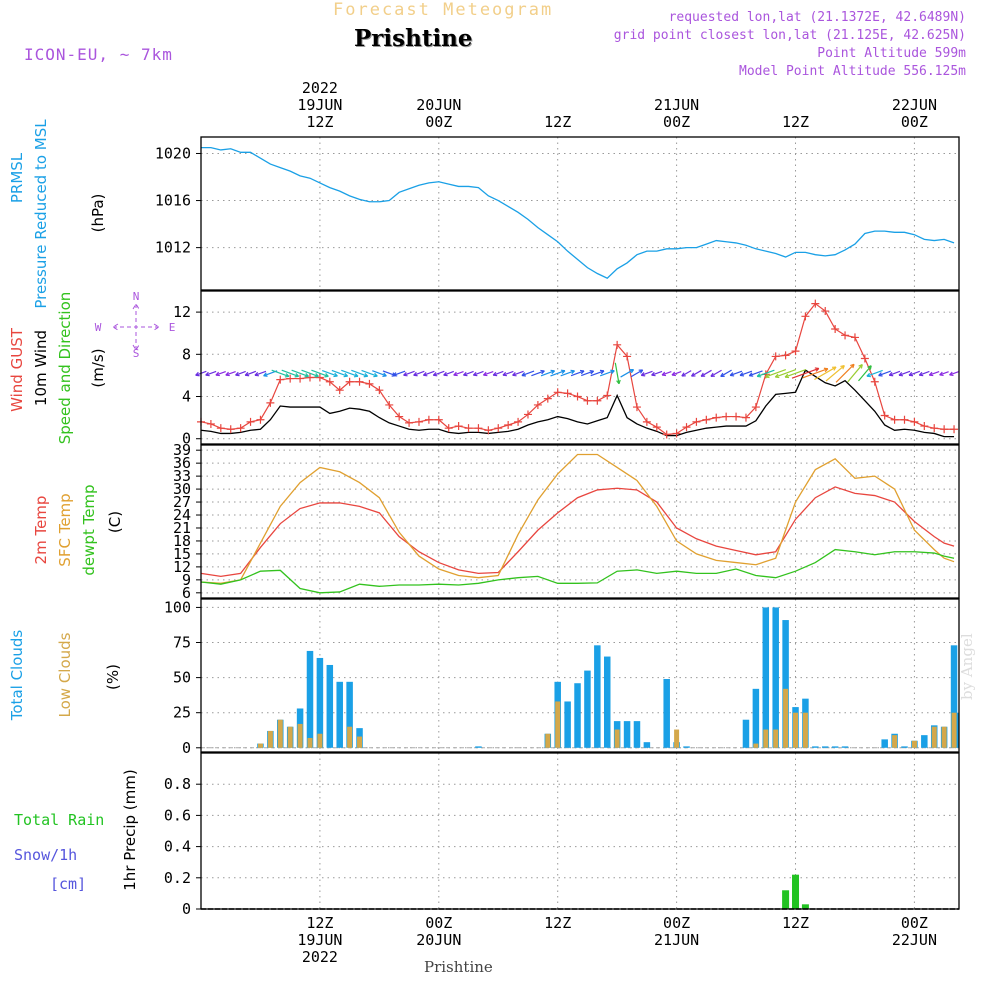 The image size is (1000, 1000). What do you see at coordinates (182, 476) in the screenshot?
I see `y-tick-label: 33` at bounding box center [182, 476].